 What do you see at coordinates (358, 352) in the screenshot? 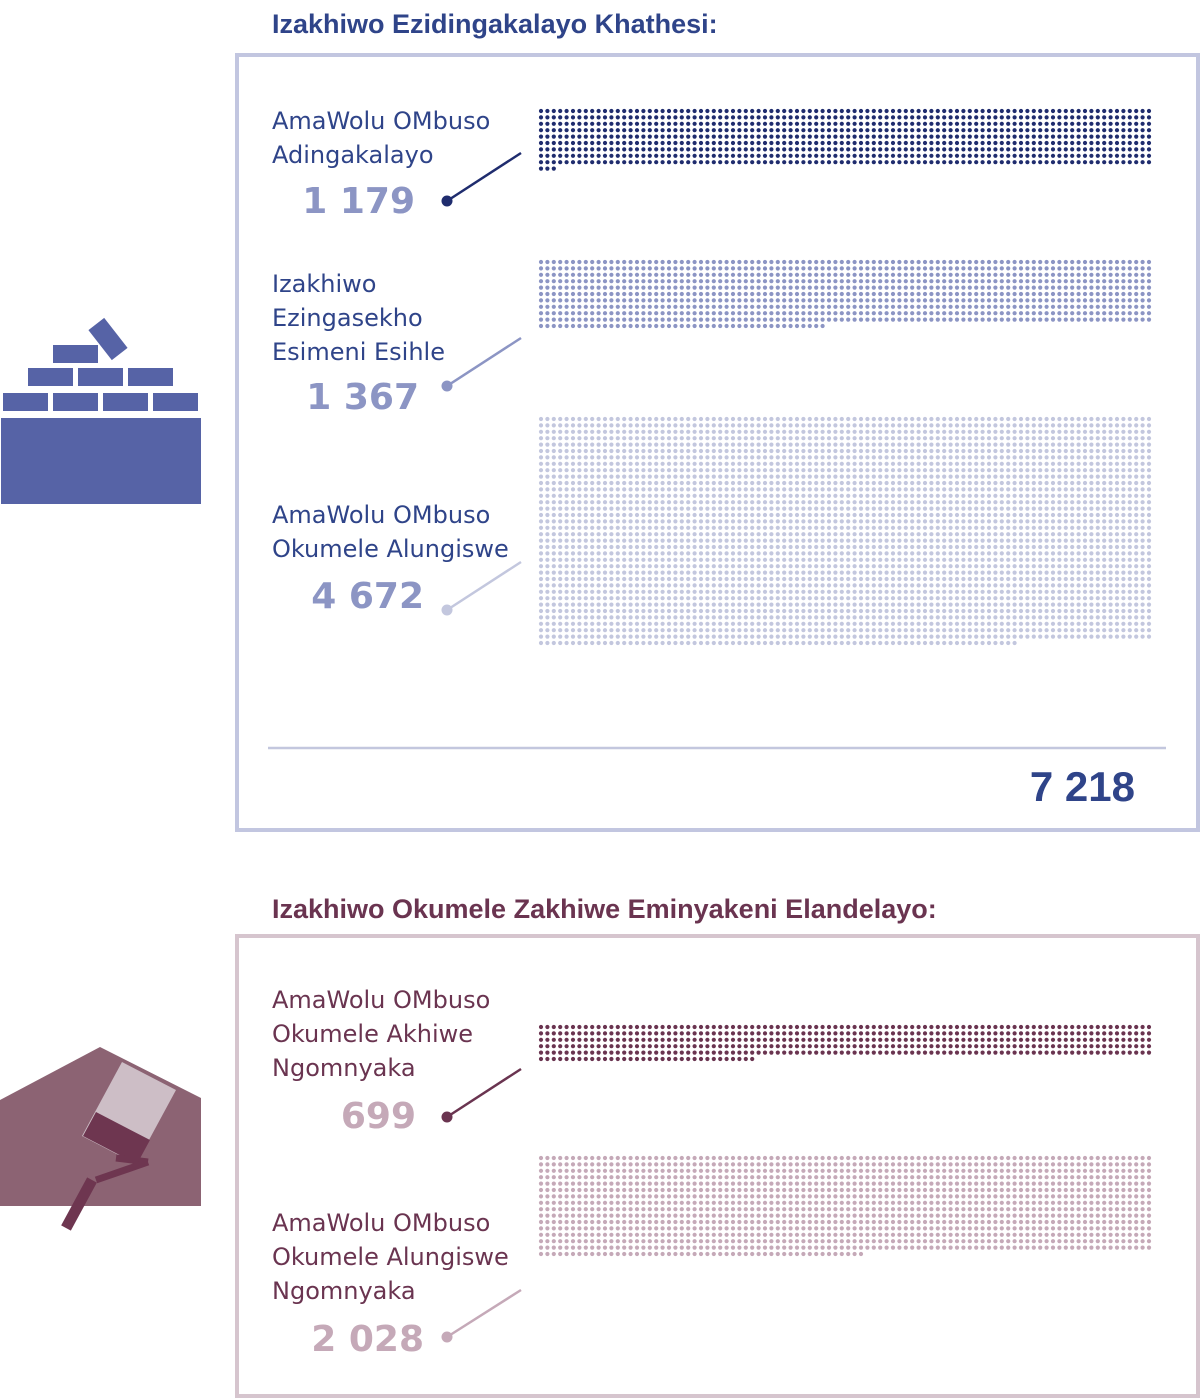
I see `category-label-line: Esimeni Esihle` at bounding box center [358, 352].